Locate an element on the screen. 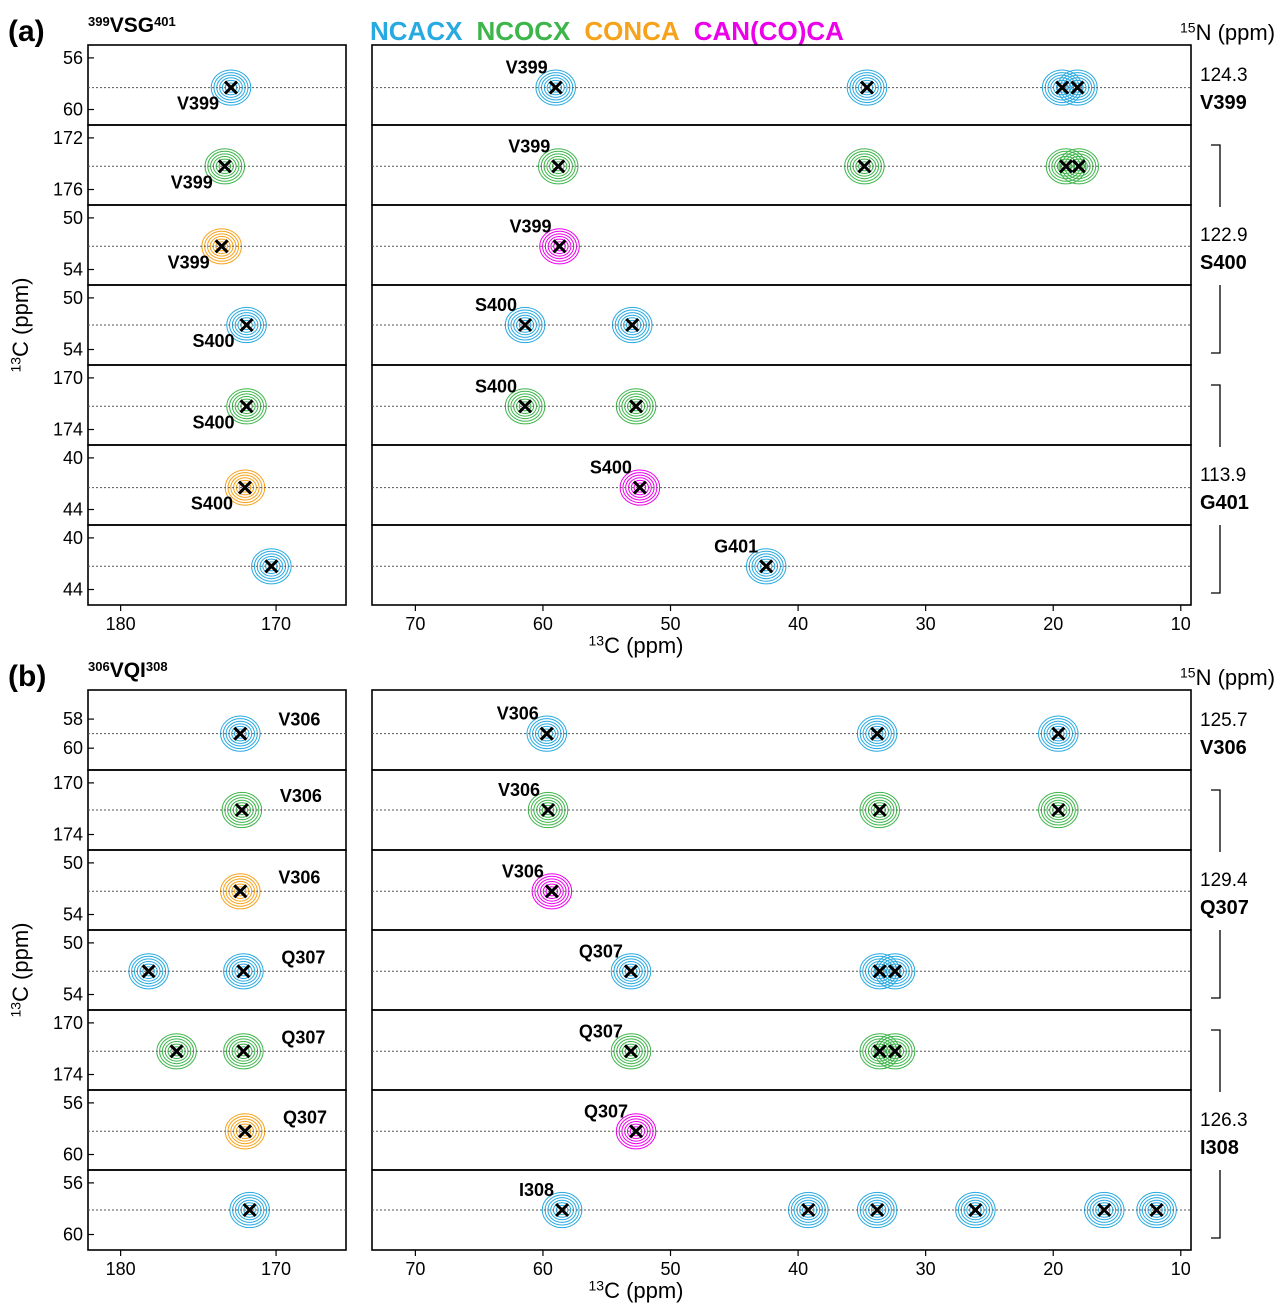  y-tick-label: 56 is located at coordinates (73, 1103).